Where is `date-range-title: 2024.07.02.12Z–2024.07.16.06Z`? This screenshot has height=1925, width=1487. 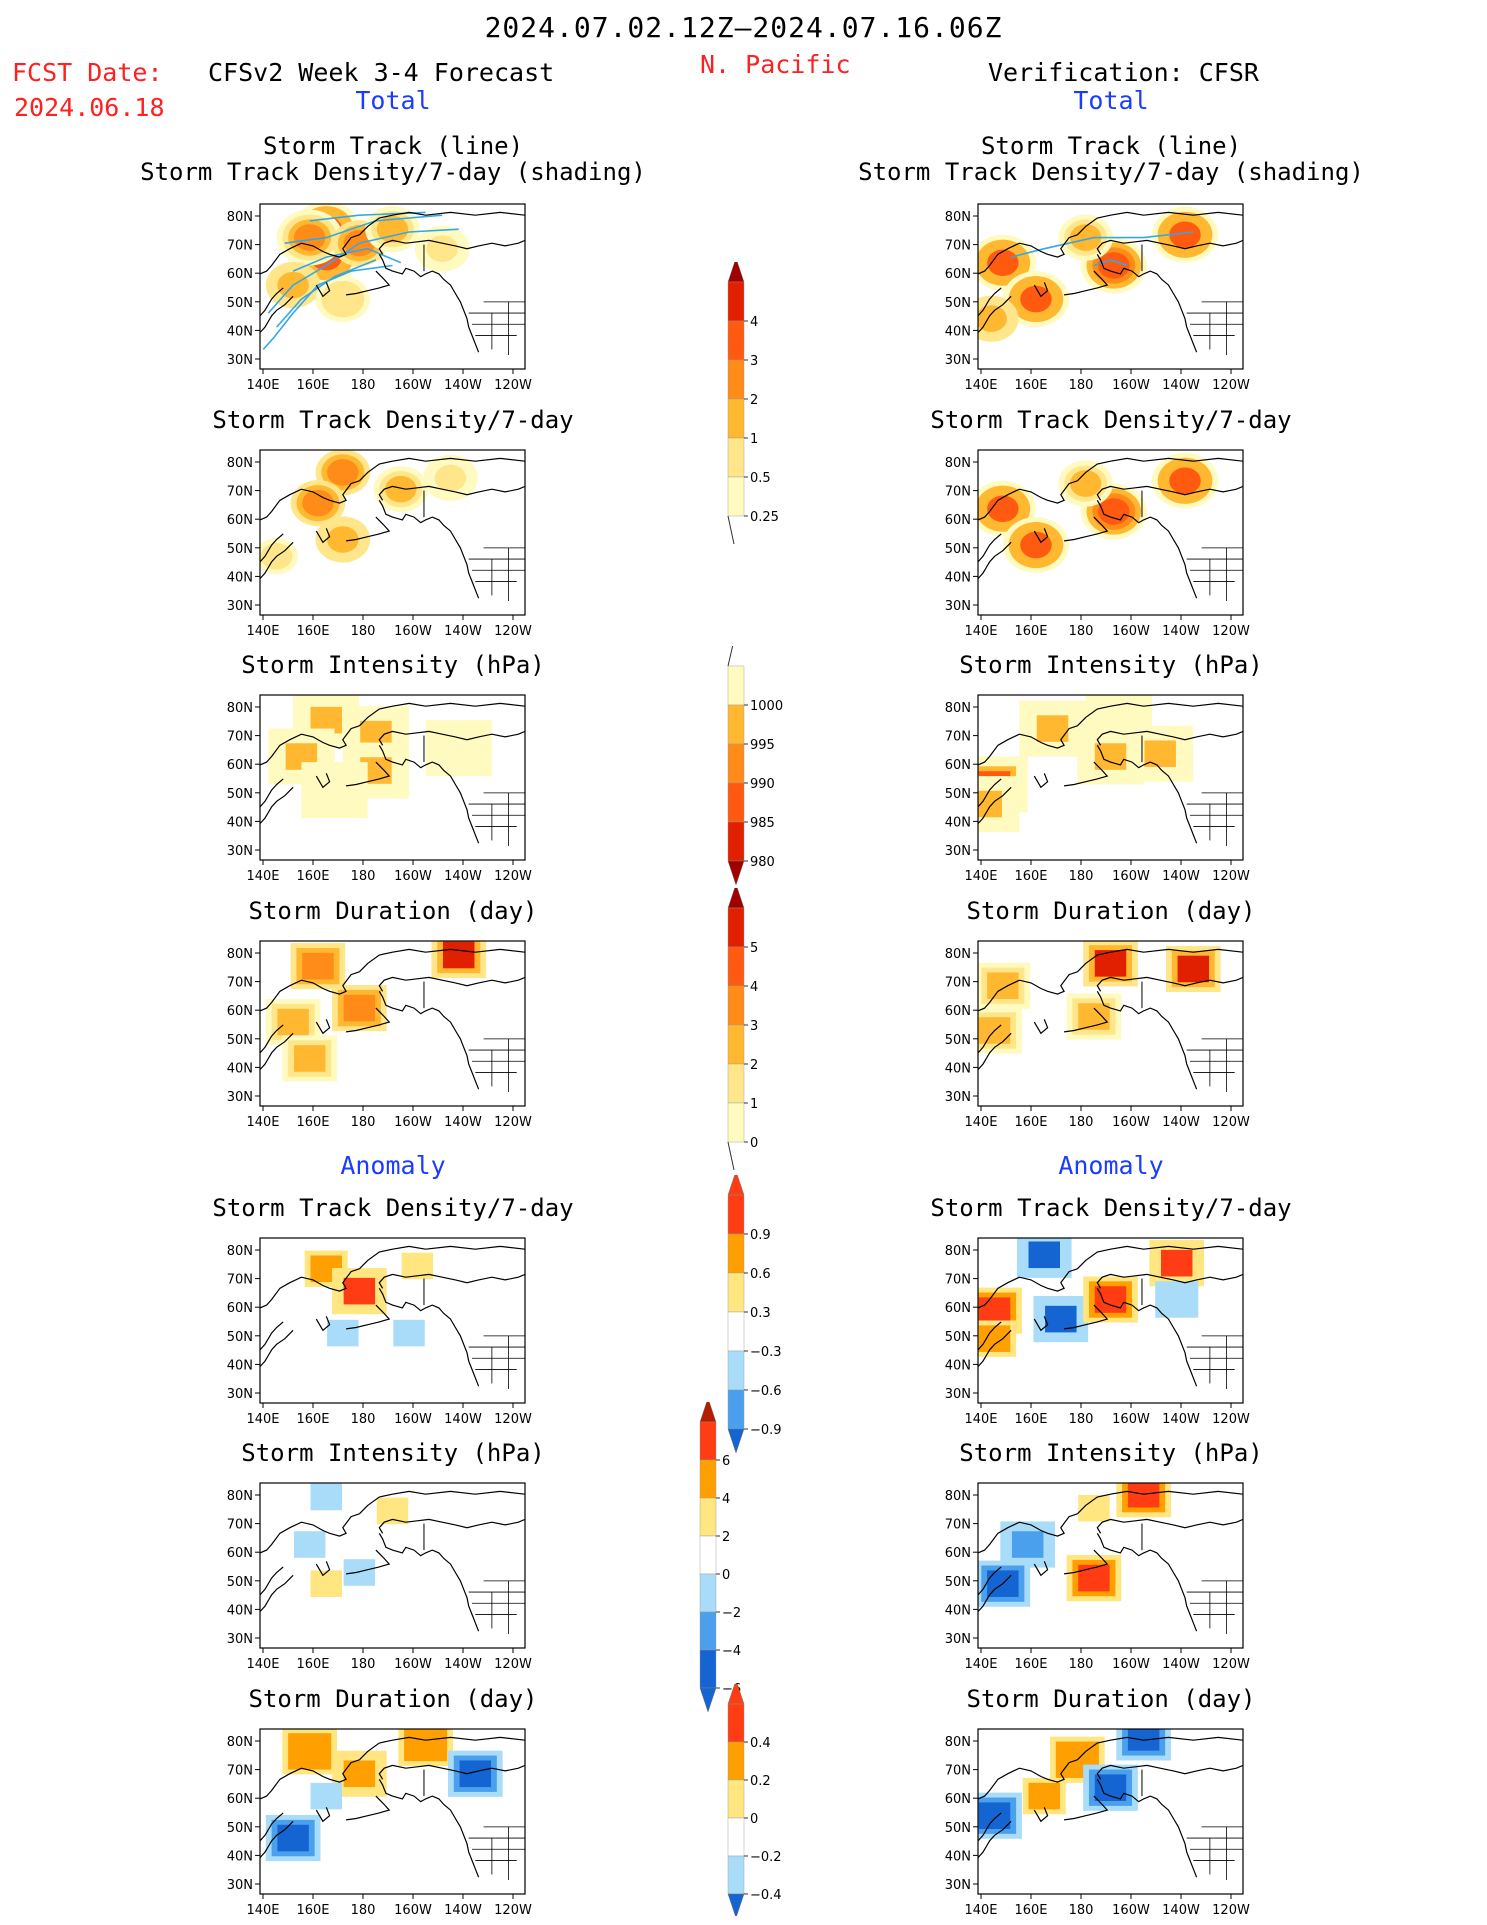
date-range-title: 2024.07.02.12Z–2024.07.16.06Z is located at coordinates (743, 27).